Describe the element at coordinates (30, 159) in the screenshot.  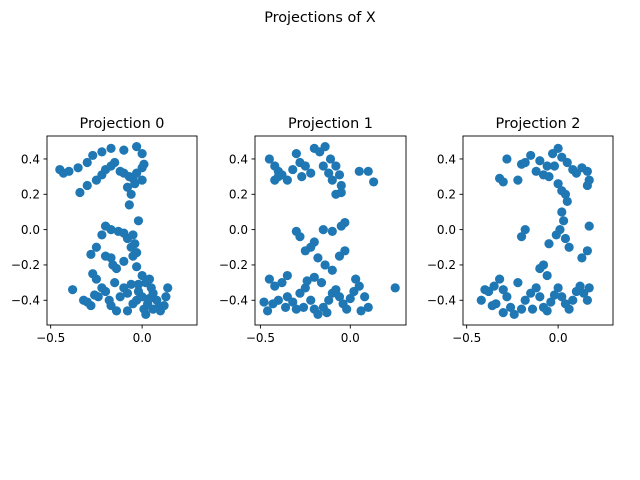
I see `y-tick-label: 0.4` at that location.